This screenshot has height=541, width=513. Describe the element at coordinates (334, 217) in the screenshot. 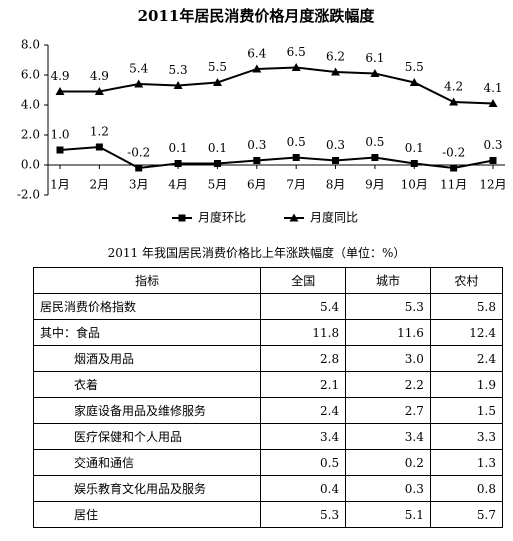

I see `legend-label: 月度同比` at that location.